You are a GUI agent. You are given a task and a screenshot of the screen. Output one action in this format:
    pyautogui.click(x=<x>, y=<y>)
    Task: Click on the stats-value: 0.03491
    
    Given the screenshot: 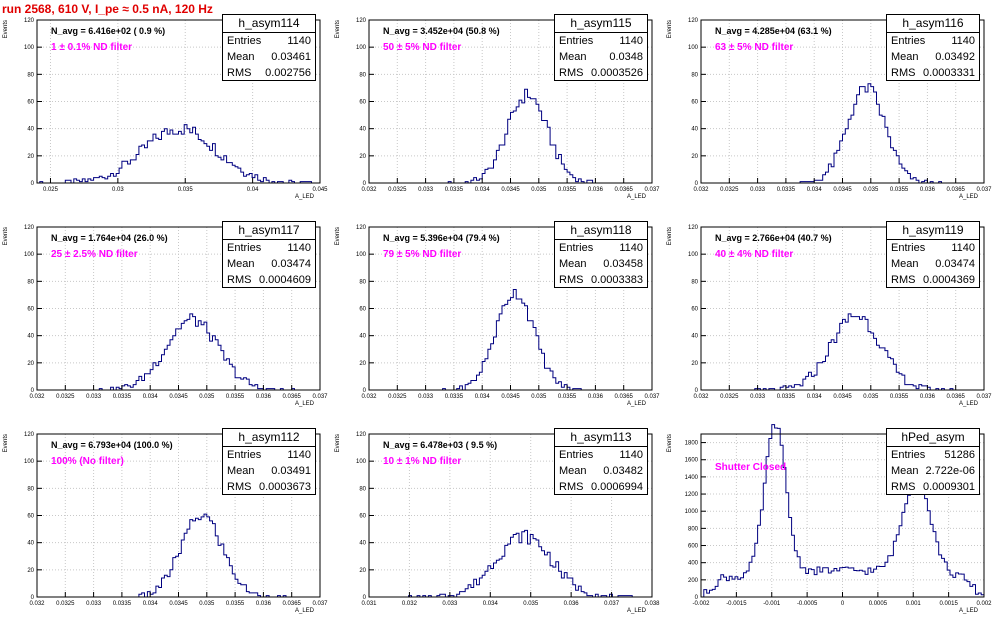 What is the action you would take?
    pyautogui.click(x=291, y=471)
    